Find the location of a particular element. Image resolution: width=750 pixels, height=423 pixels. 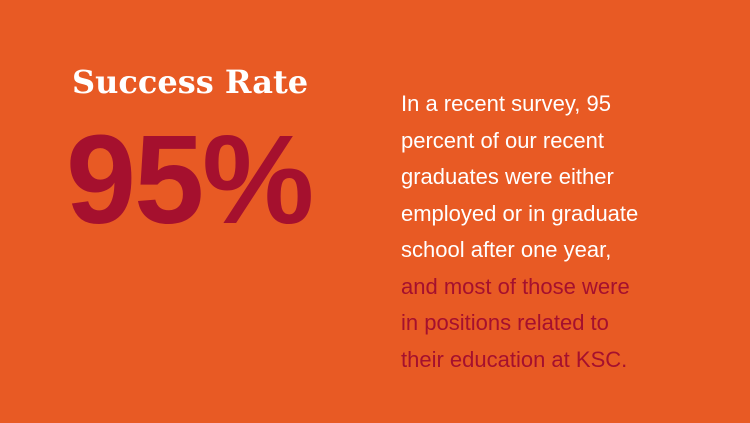

description-line-highlight: their education at KSC. is located at coordinates (514, 359).